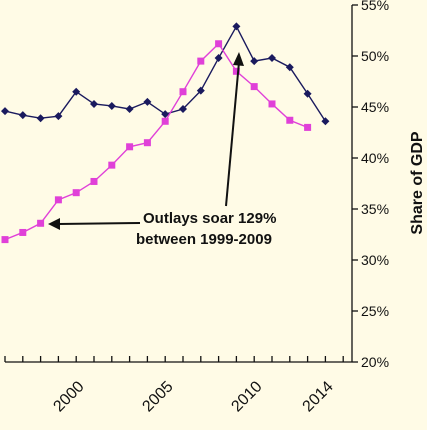 This screenshot has width=427, height=430. What do you see at coordinates (375, 311) in the screenshot?
I see `y-tick-label: 25%` at bounding box center [375, 311].